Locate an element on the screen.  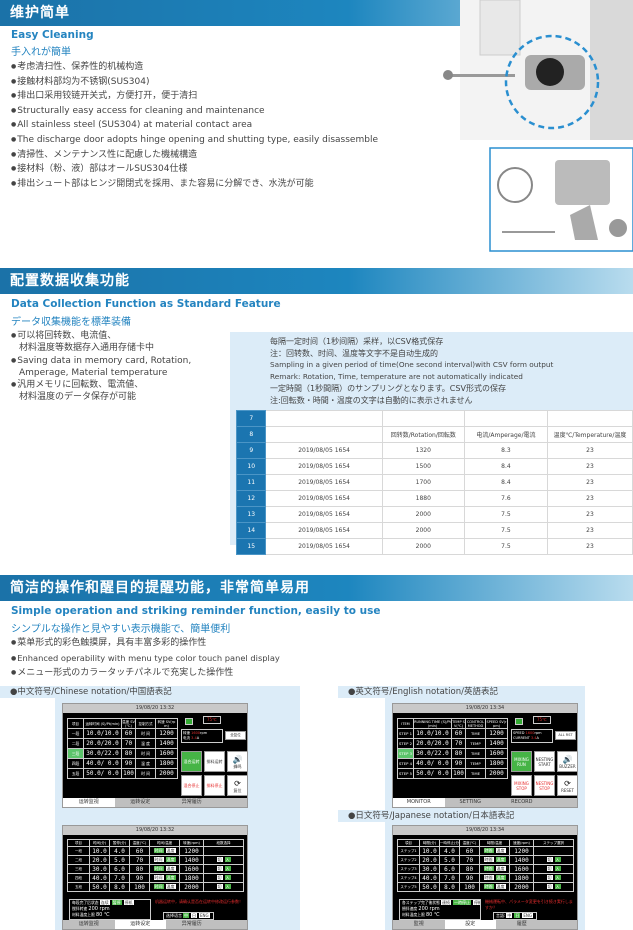
tab: 履歴 is located at coordinates (521, 924).